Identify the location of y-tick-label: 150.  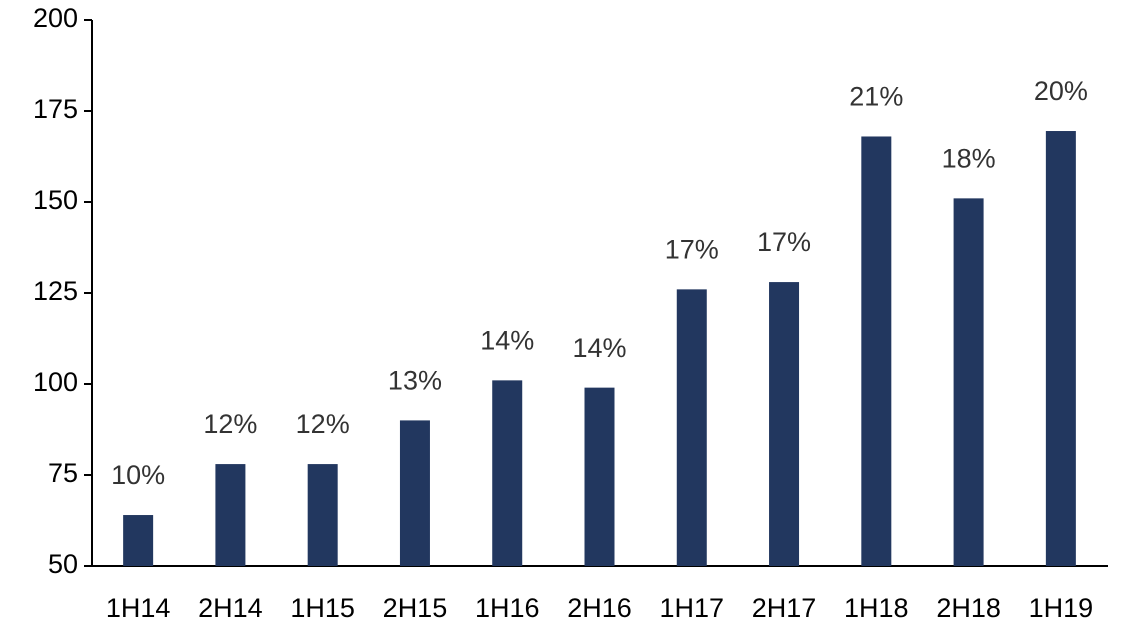
(55, 200).